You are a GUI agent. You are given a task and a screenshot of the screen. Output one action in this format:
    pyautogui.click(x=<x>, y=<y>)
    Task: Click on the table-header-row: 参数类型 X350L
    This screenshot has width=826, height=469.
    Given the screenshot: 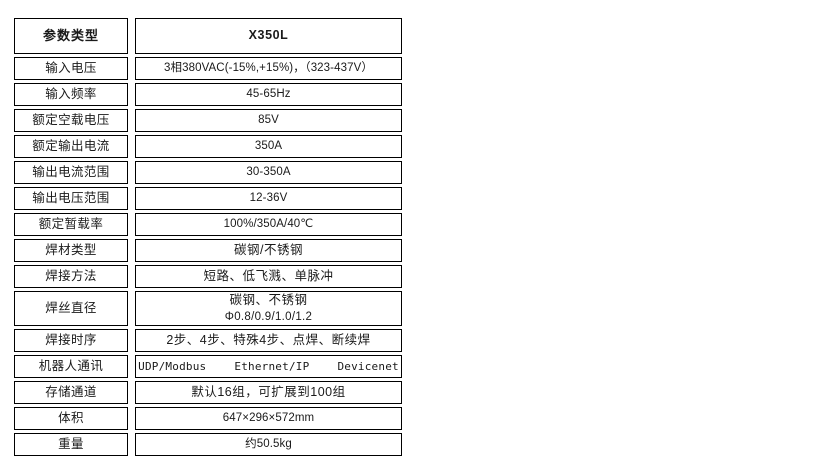 What is the action you would take?
    pyautogui.click(x=208, y=36)
    